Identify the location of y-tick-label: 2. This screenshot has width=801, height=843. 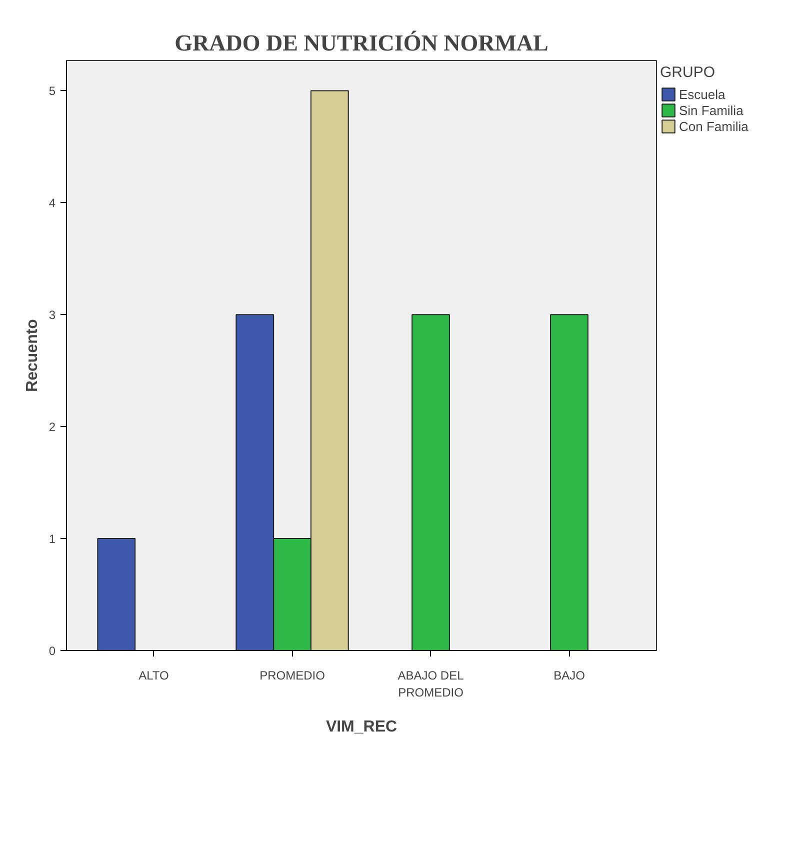
(52, 427).